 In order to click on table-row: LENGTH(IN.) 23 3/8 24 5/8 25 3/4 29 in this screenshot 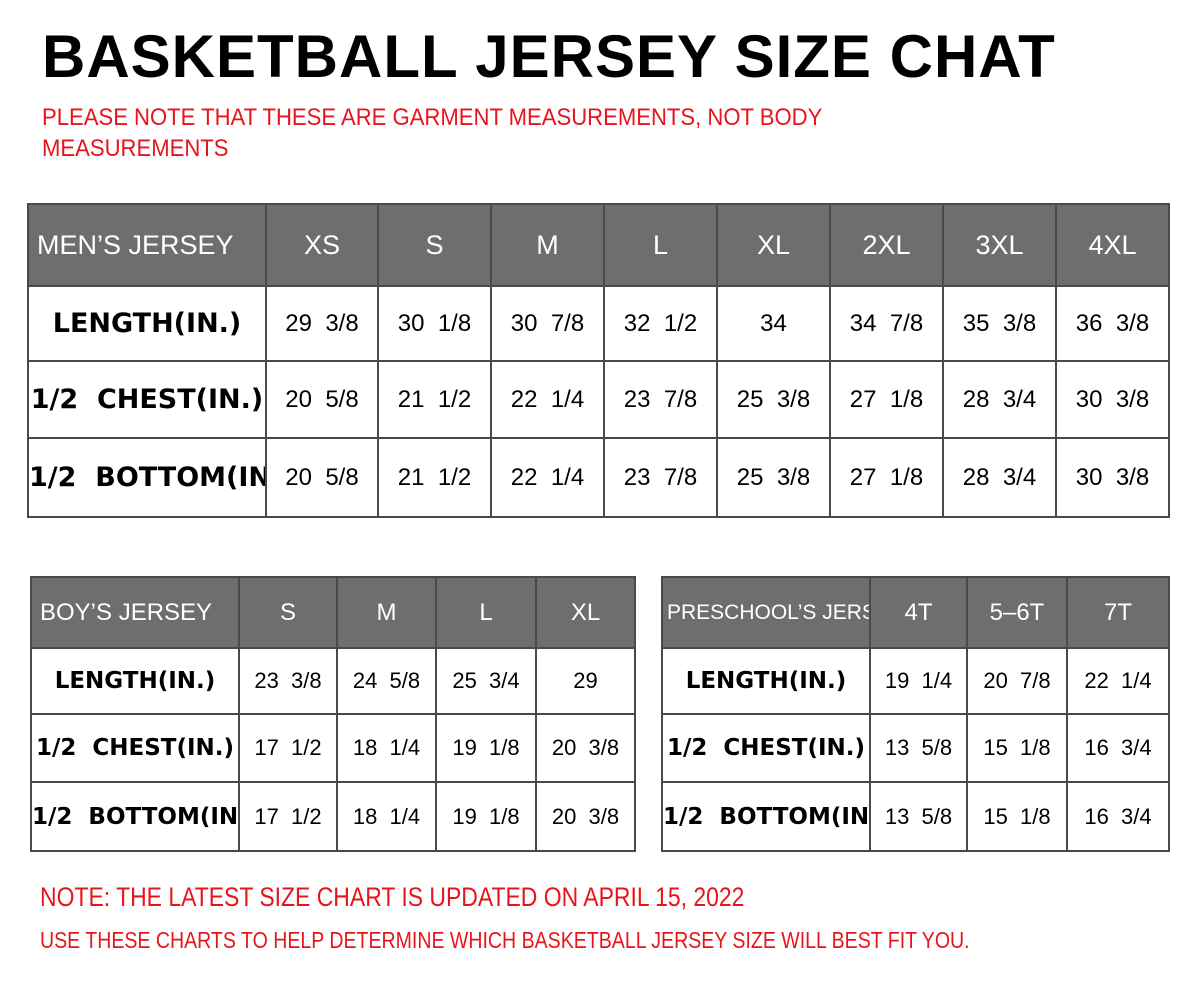, I will do `click(333, 681)`.